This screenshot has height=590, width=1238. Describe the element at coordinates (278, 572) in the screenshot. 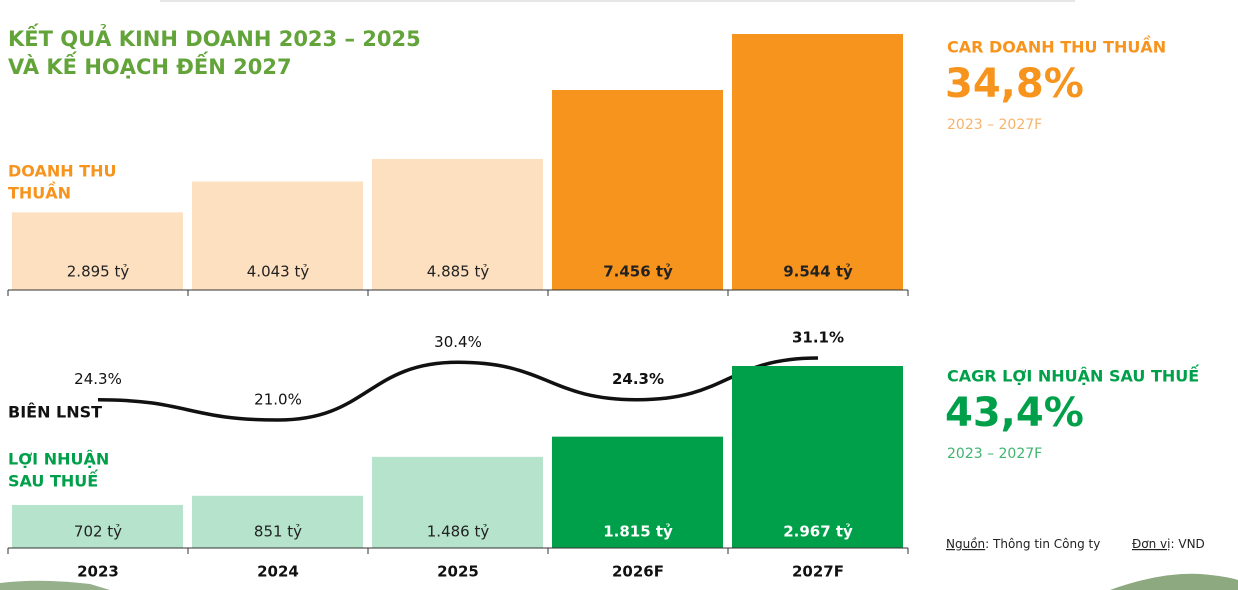

I see `x-tick-label: 2024` at that location.